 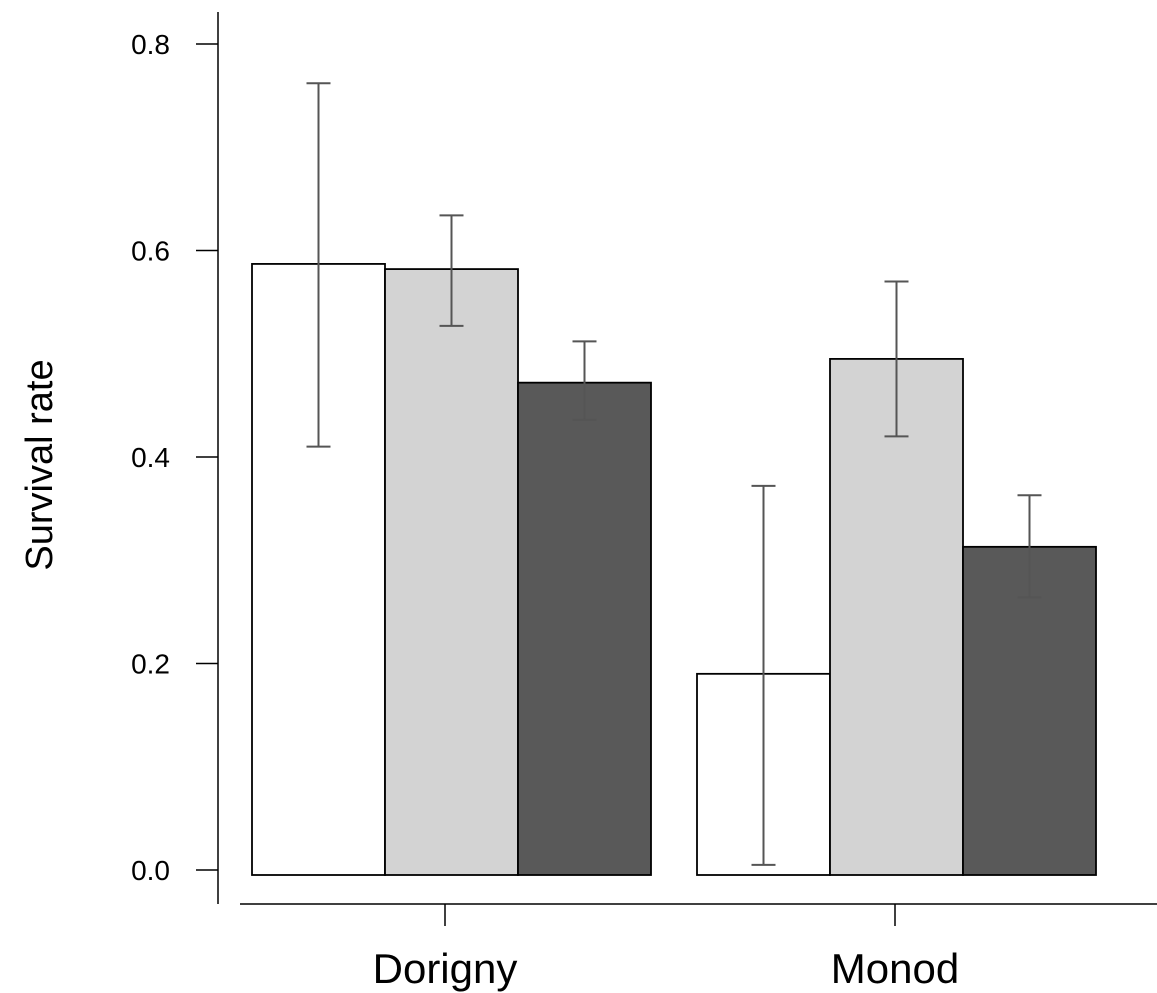 What do you see at coordinates (40, 464) in the screenshot?
I see `y-axis-title: Survival rate` at bounding box center [40, 464].